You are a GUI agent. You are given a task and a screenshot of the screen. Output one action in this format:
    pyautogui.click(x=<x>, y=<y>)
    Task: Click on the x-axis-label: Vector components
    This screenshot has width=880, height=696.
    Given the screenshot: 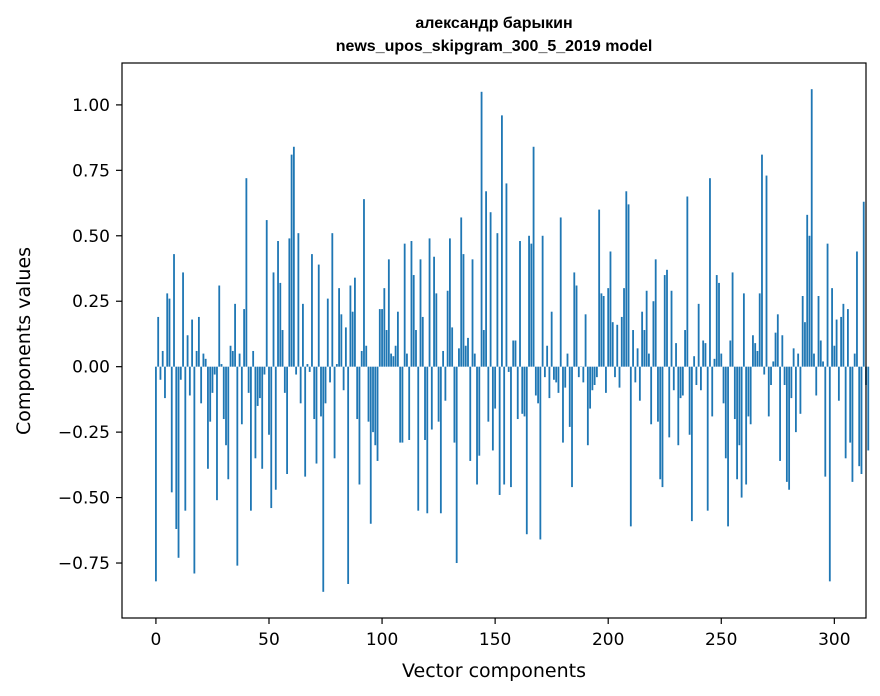 What is the action you would take?
    pyautogui.click(x=494, y=671)
    